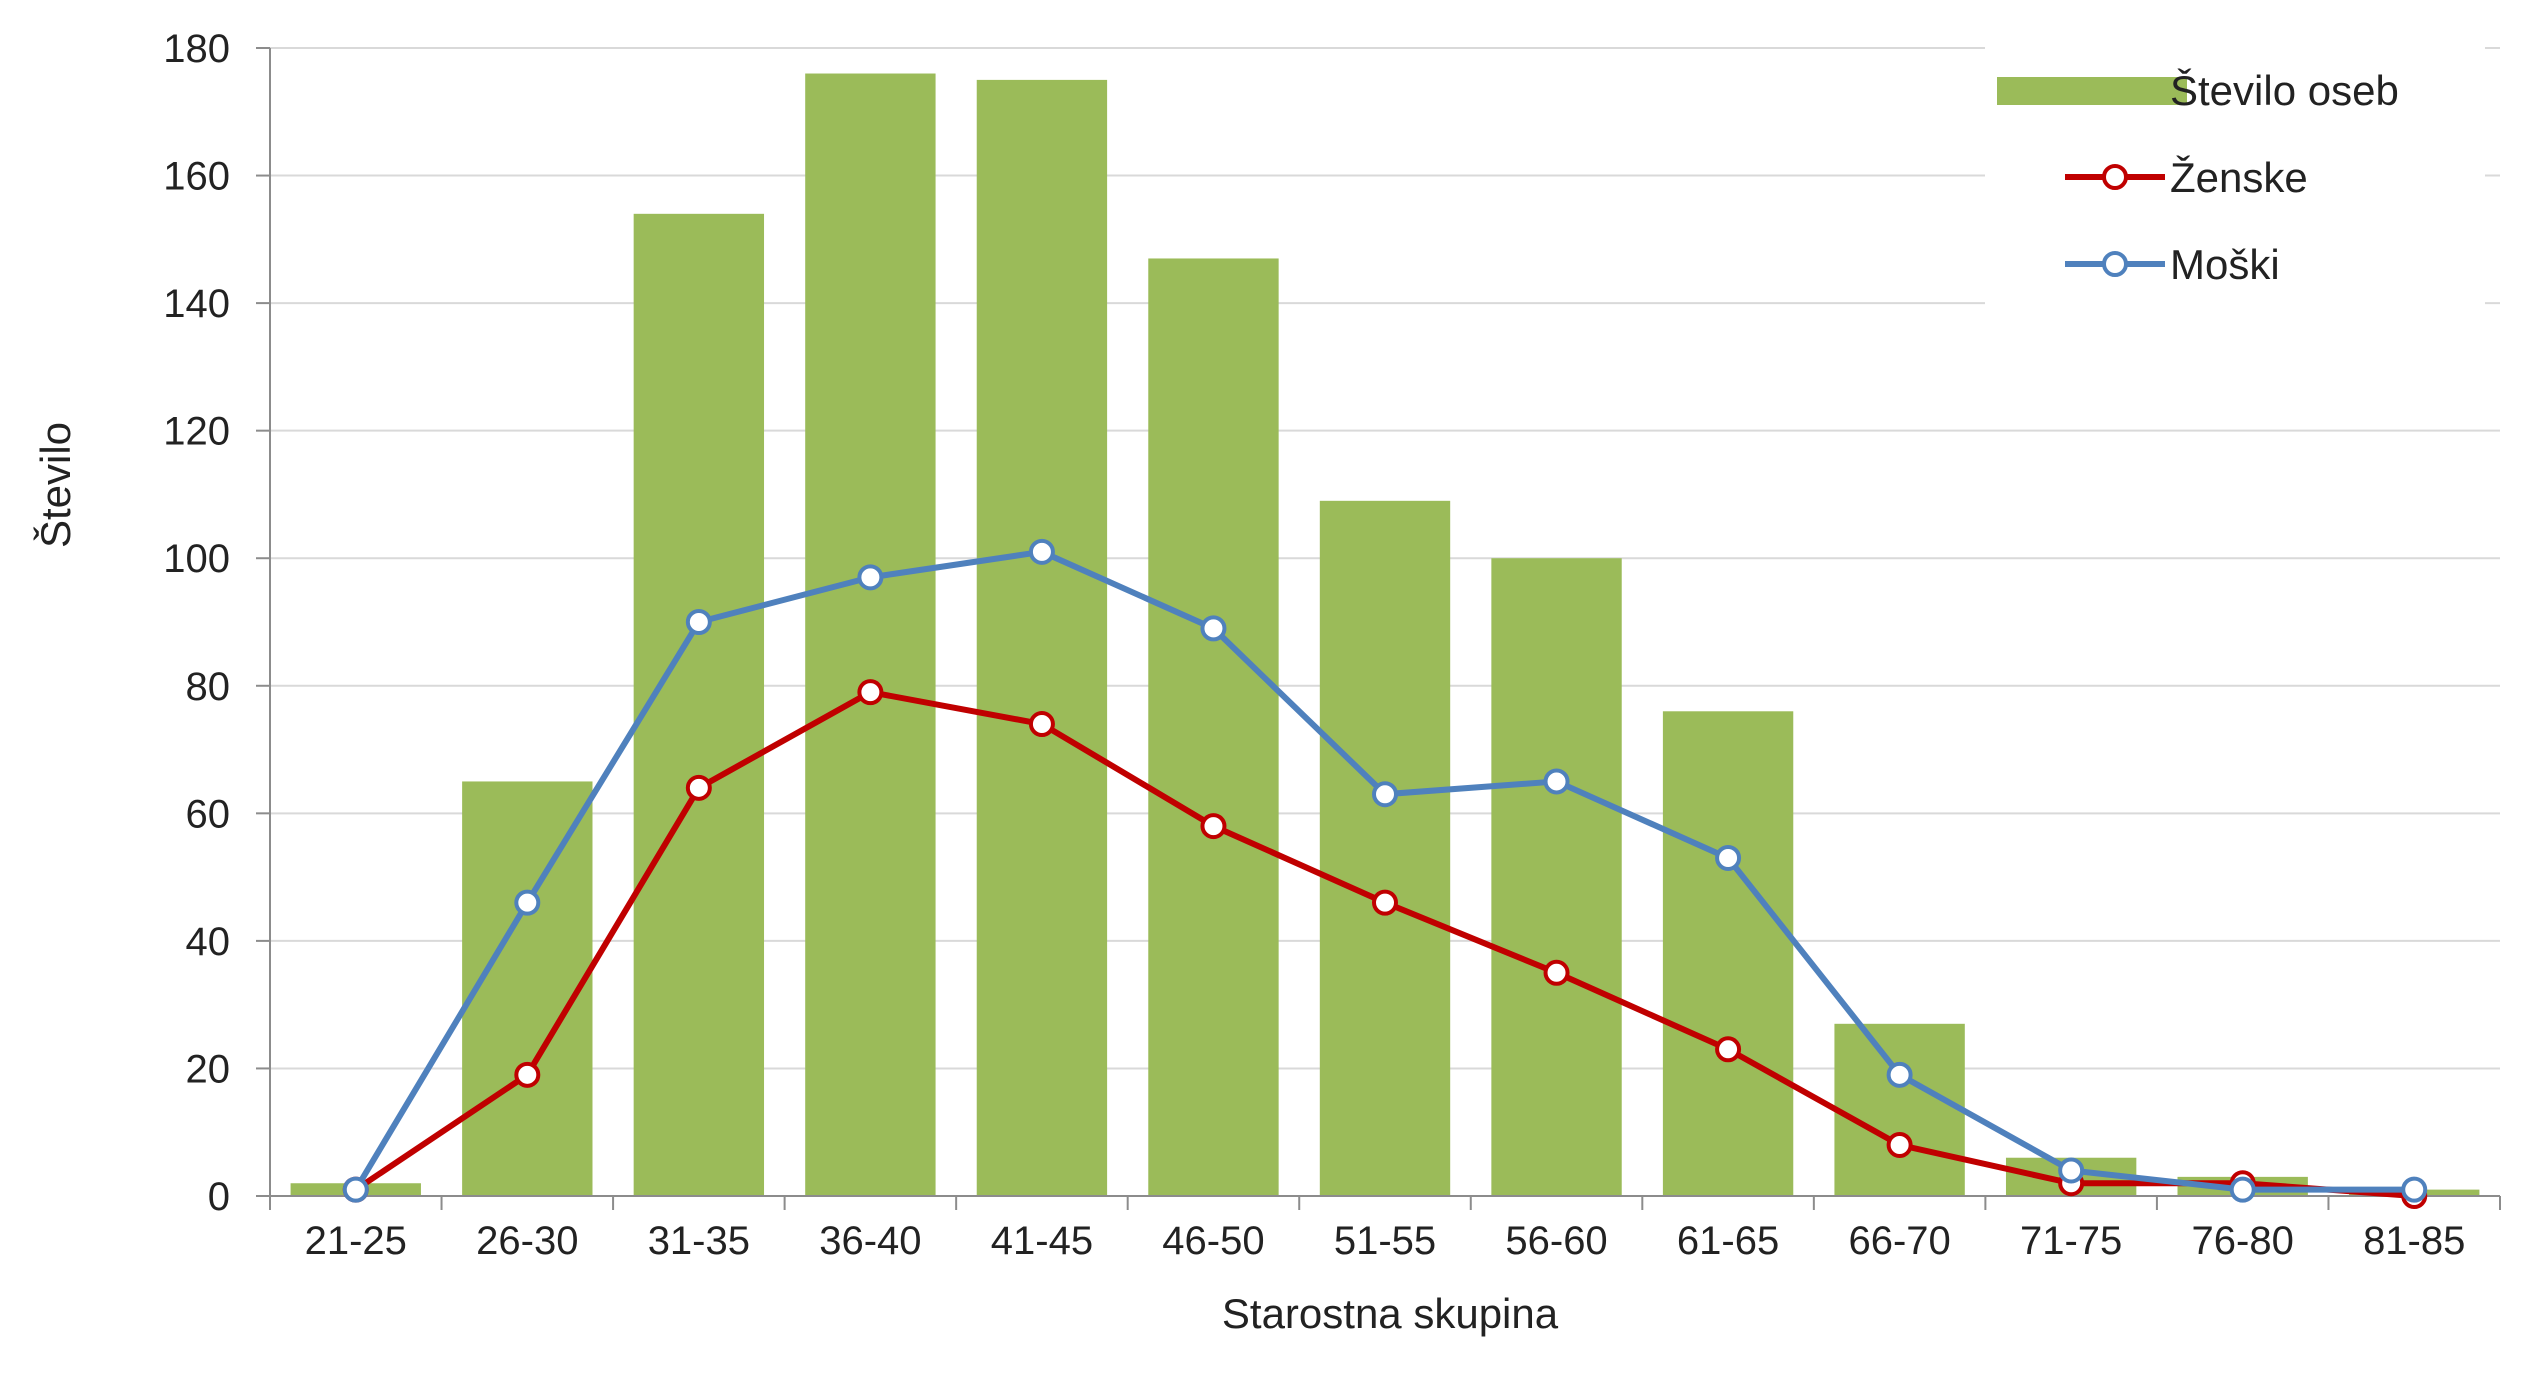  What do you see at coordinates (1213, 1241) in the screenshot?
I see `x-tick-label: 46-50` at bounding box center [1213, 1241].